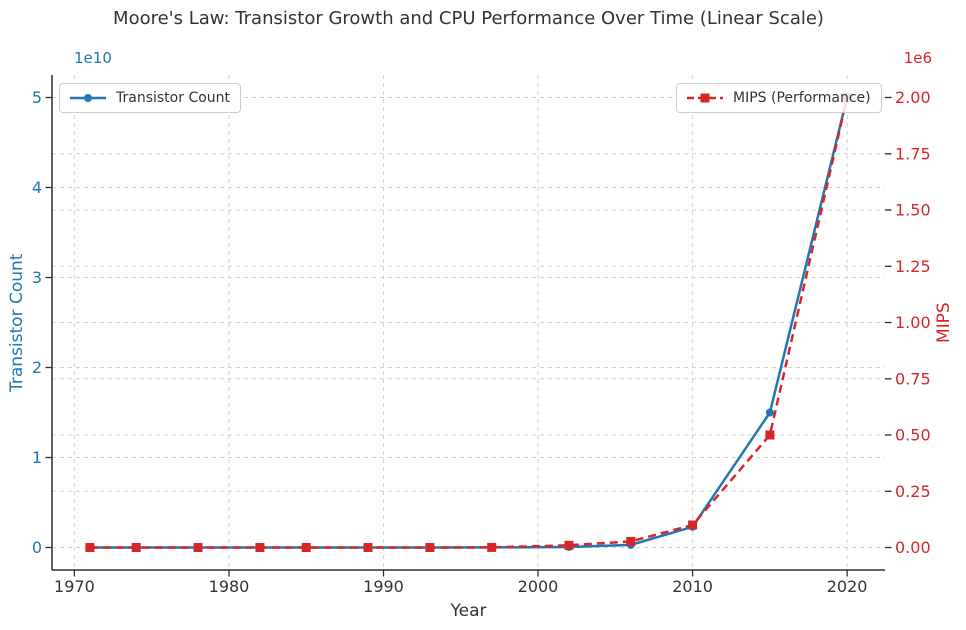  What do you see at coordinates (93, 58) in the screenshot?
I see `y-left-offset-text: 1e10` at bounding box center [93, 58].